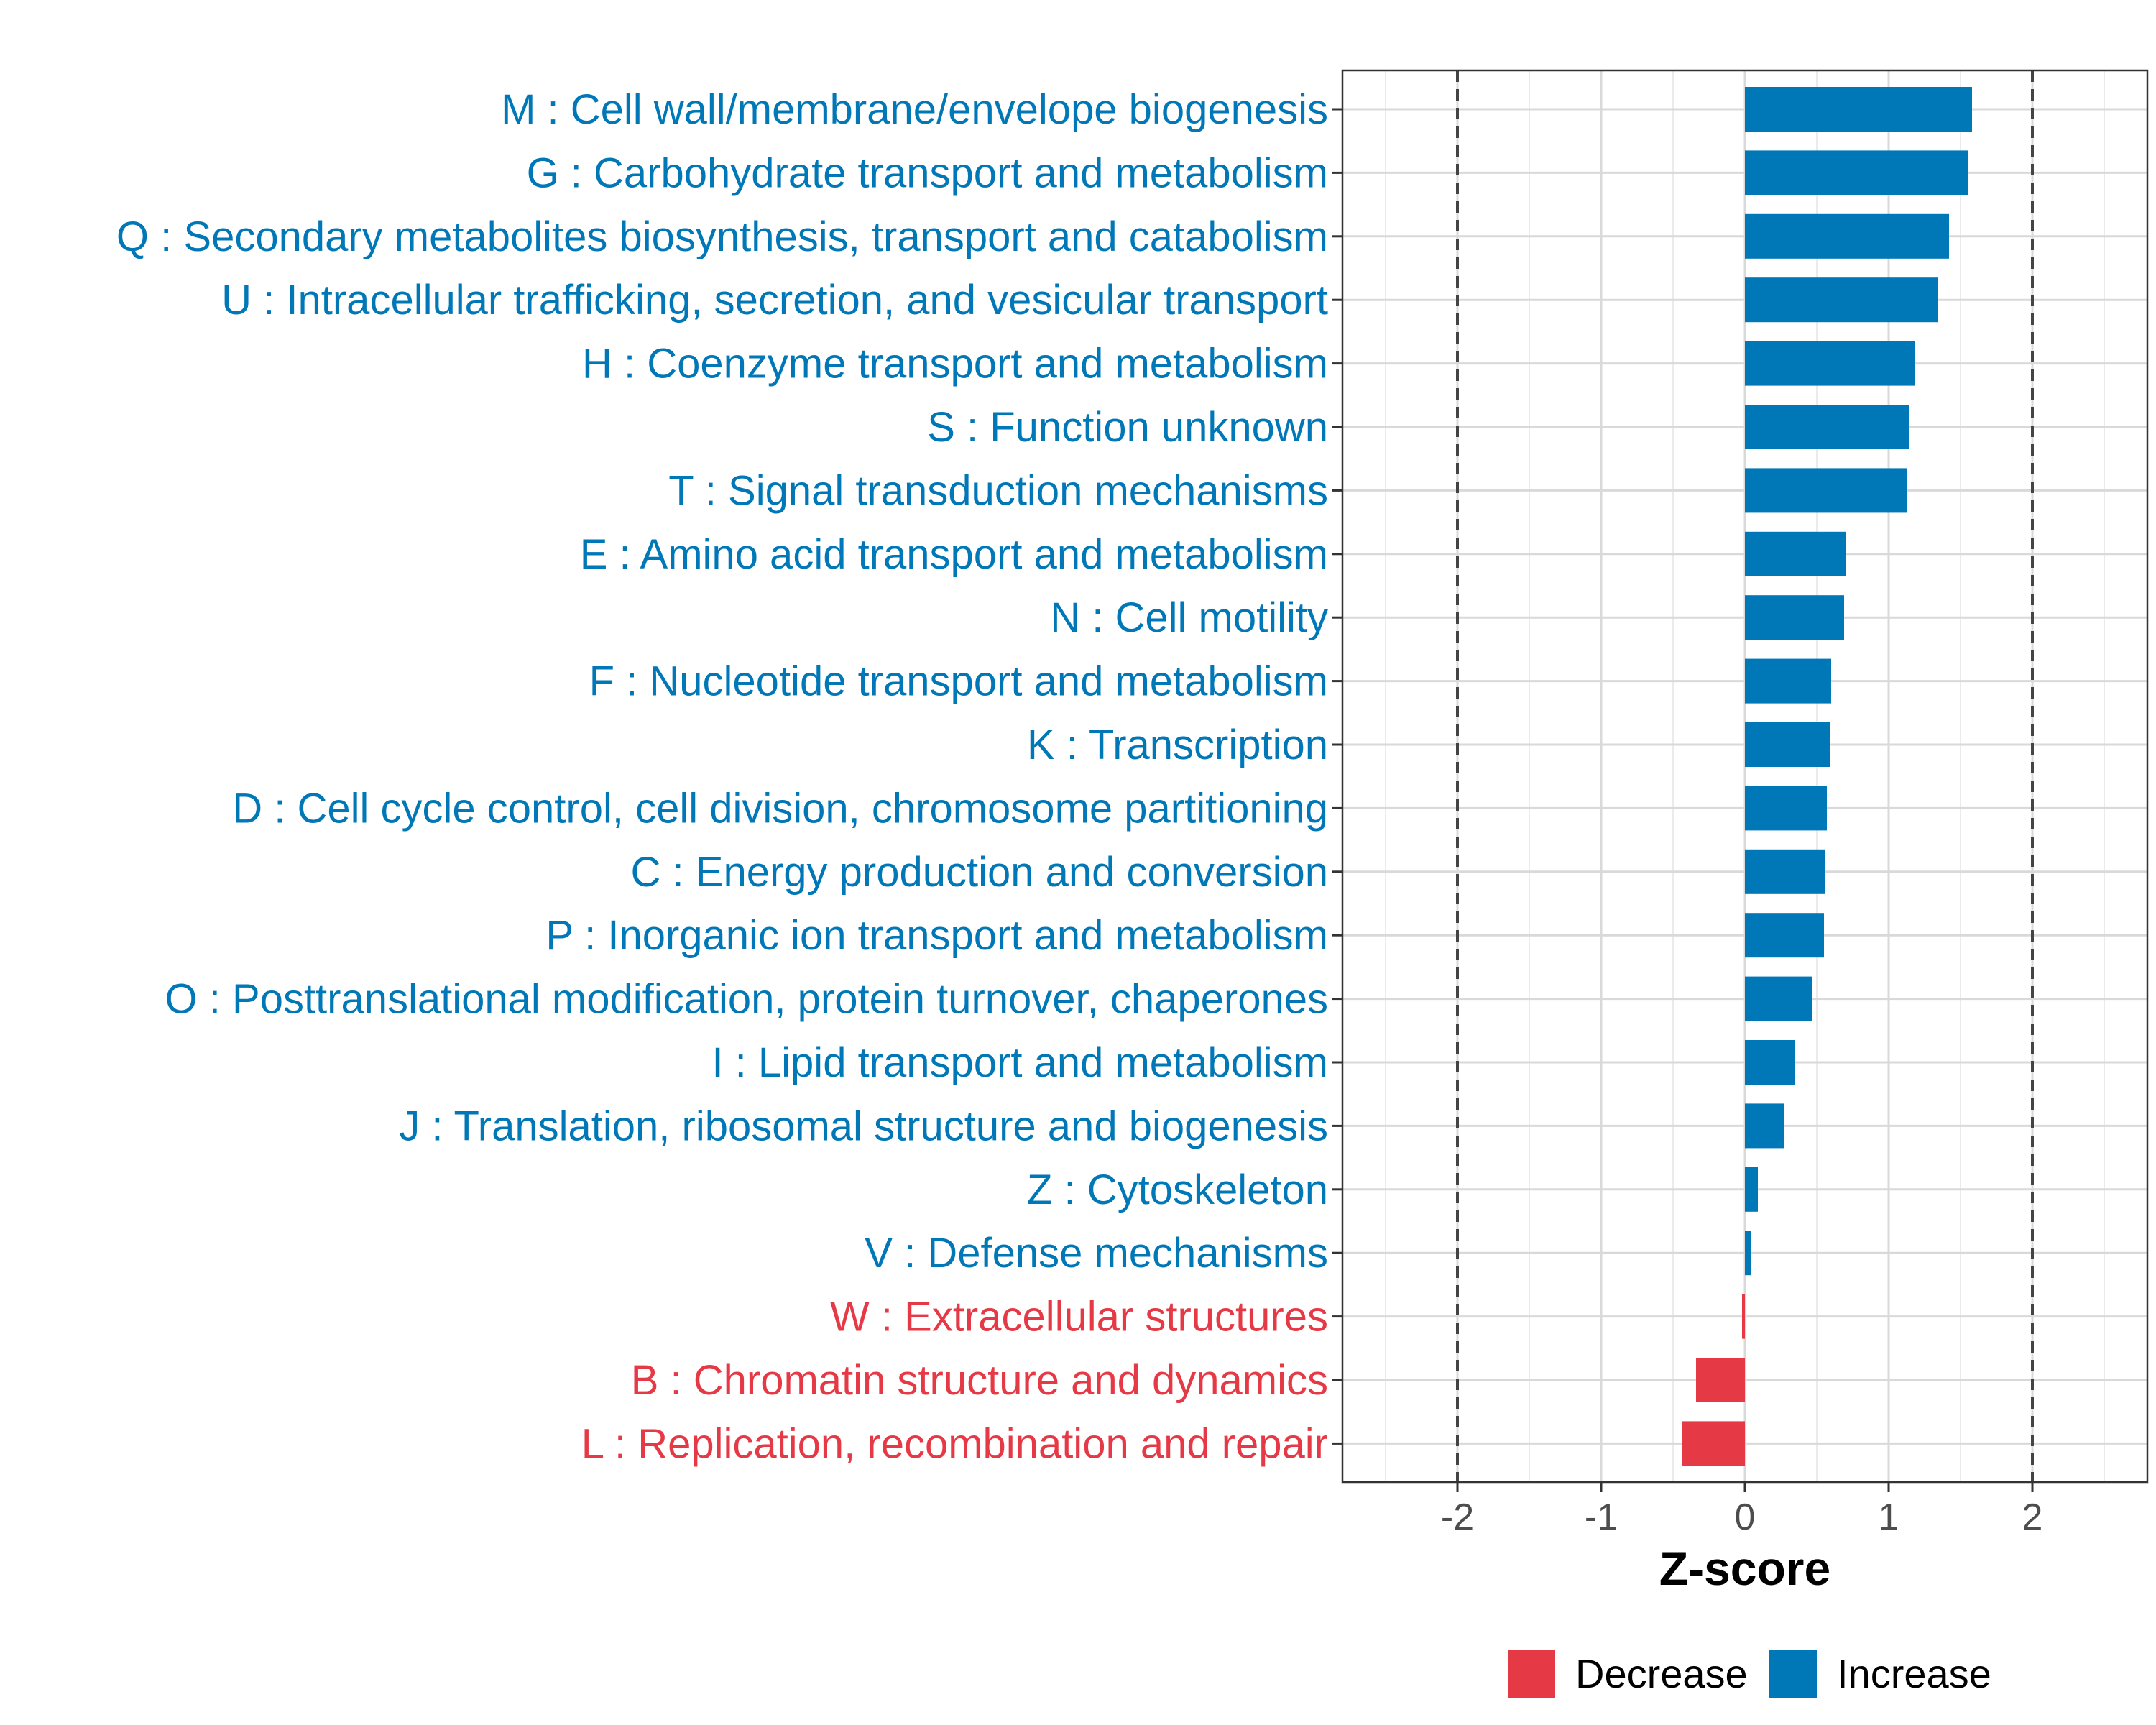  Describe the element at coordinates (1750, 1674) in the screenshot. I see `legend: Decrease Increase` at that location.